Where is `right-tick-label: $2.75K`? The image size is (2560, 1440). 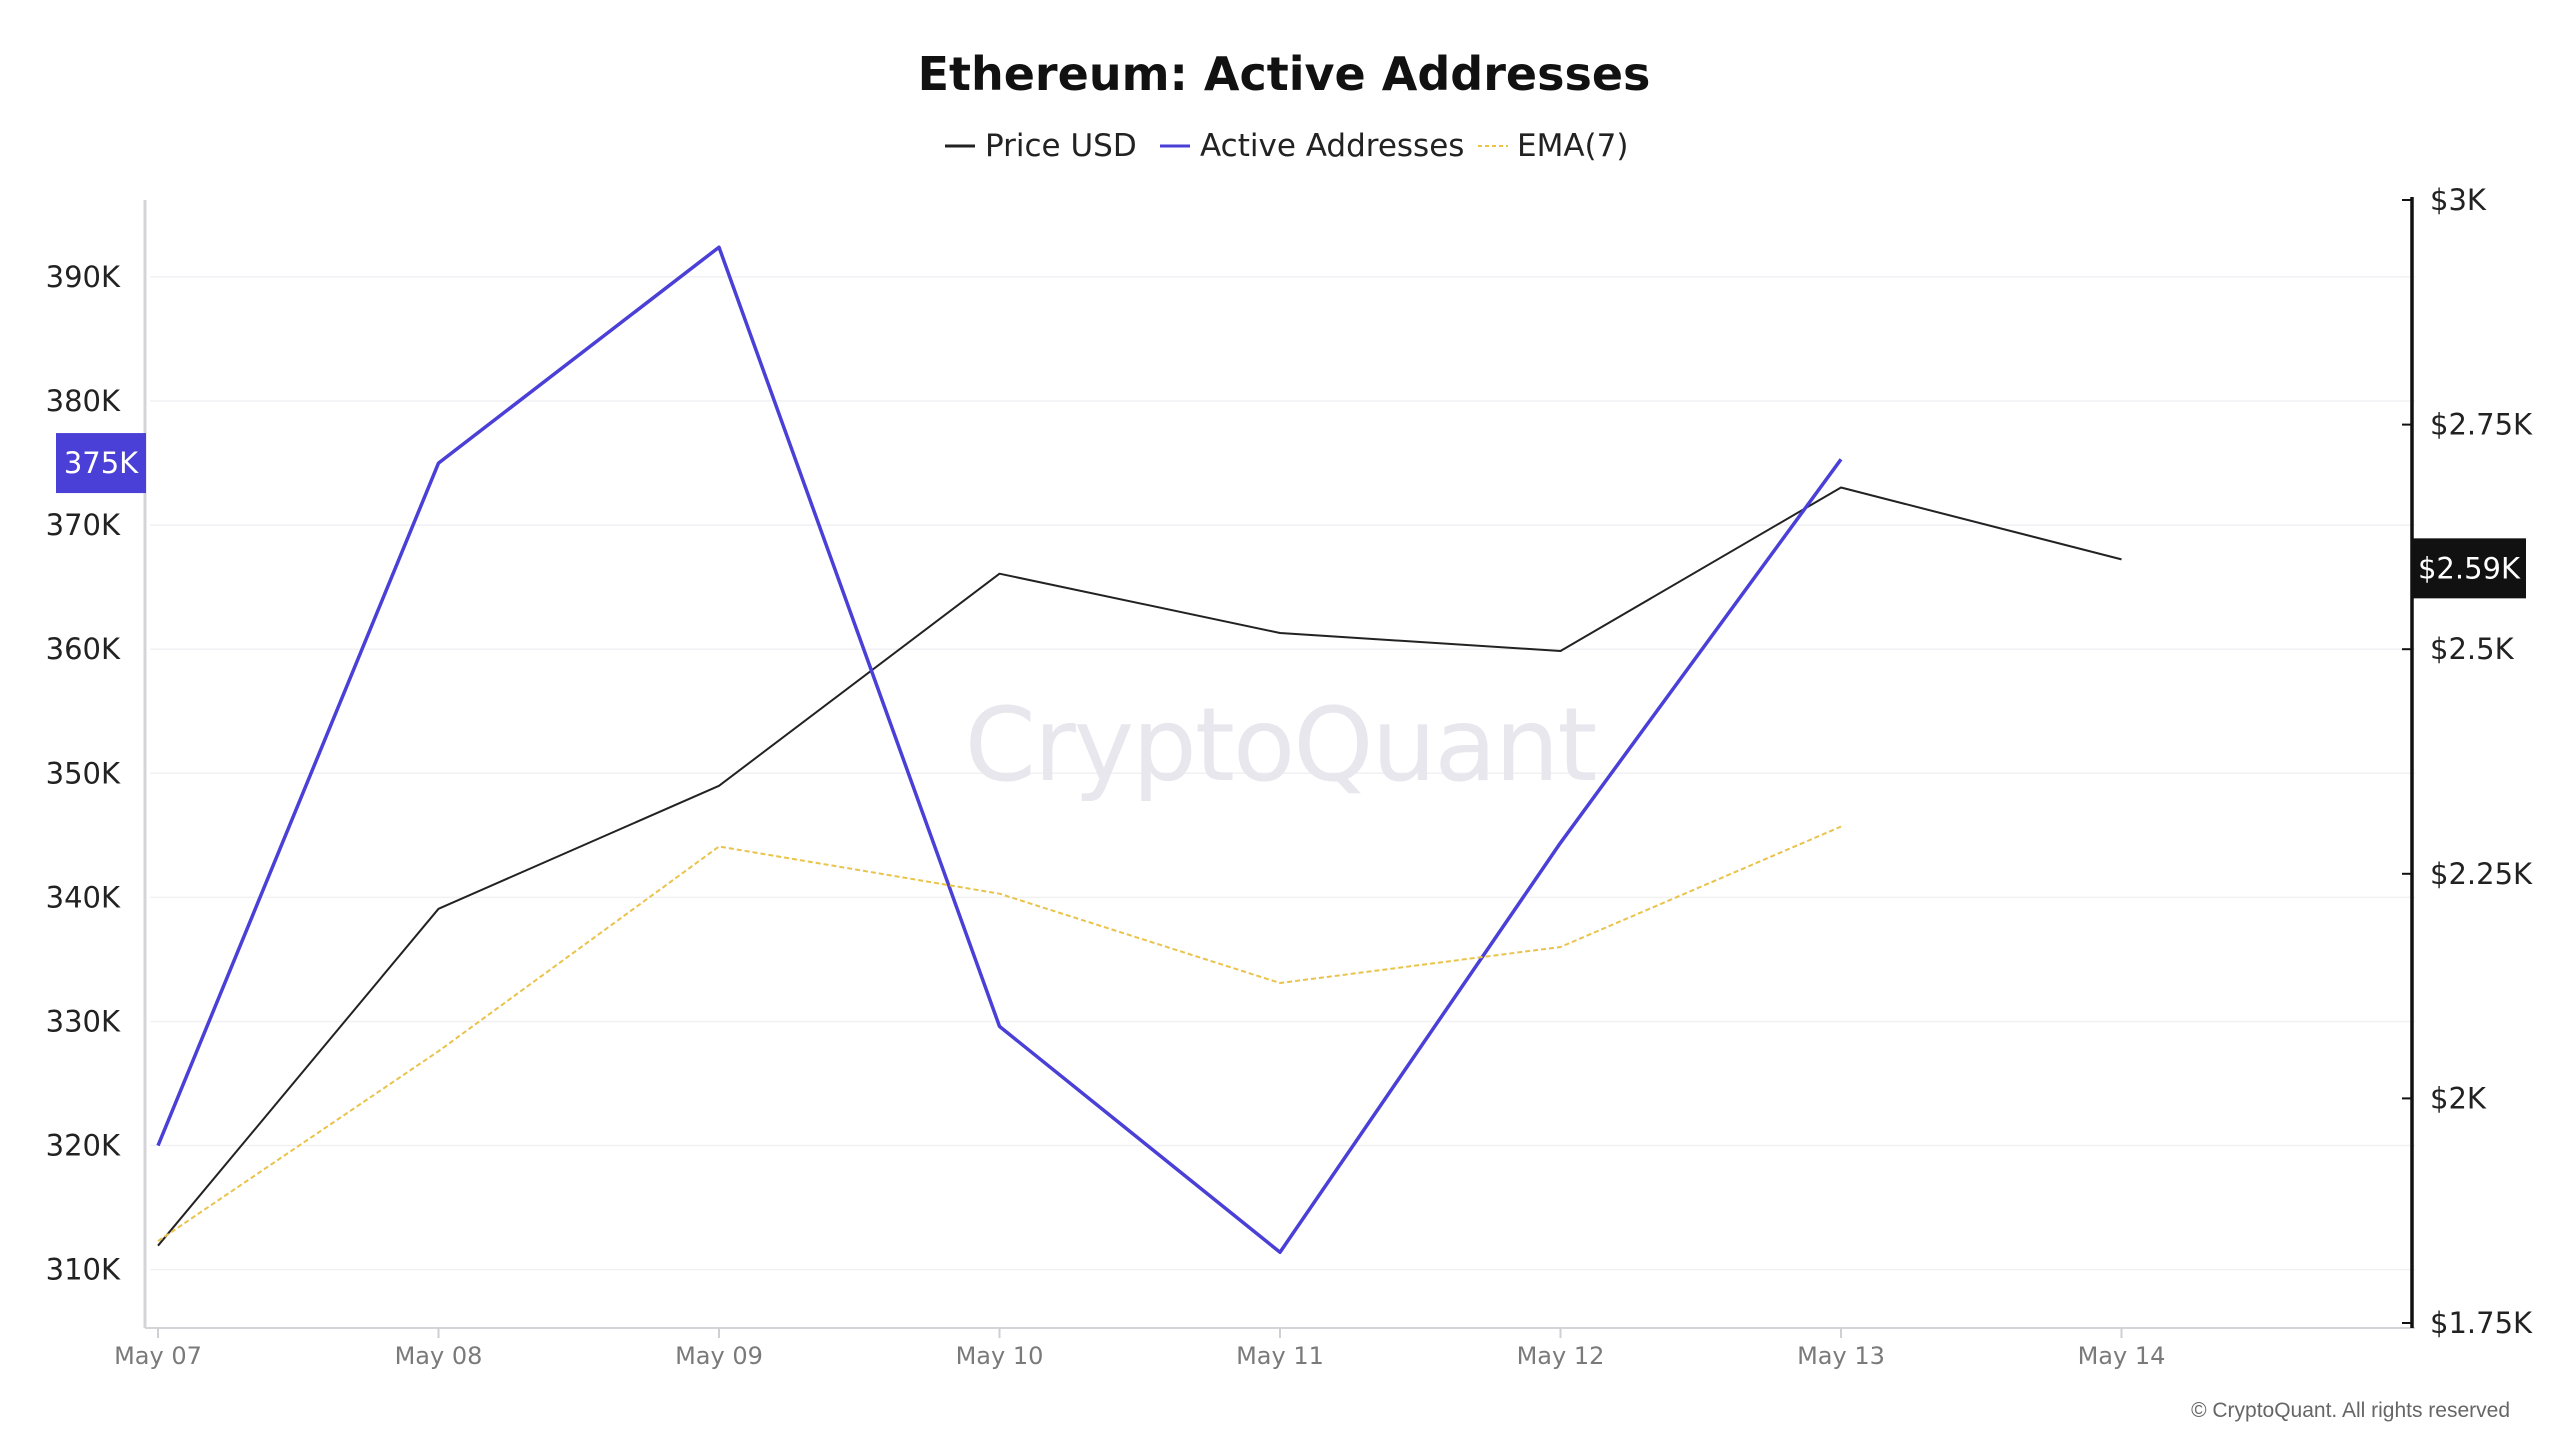
right-tick-label: $2.75K is located at coordinates (2481, 425).